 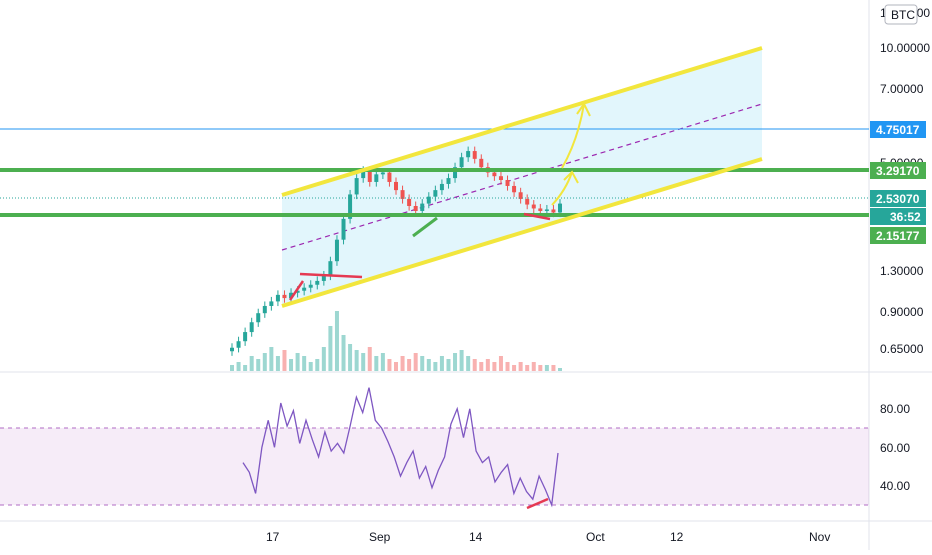 What do you see at coordinates (396, 251) in the screenshot?
I see `price-layer` at bounding box center [396, 251].